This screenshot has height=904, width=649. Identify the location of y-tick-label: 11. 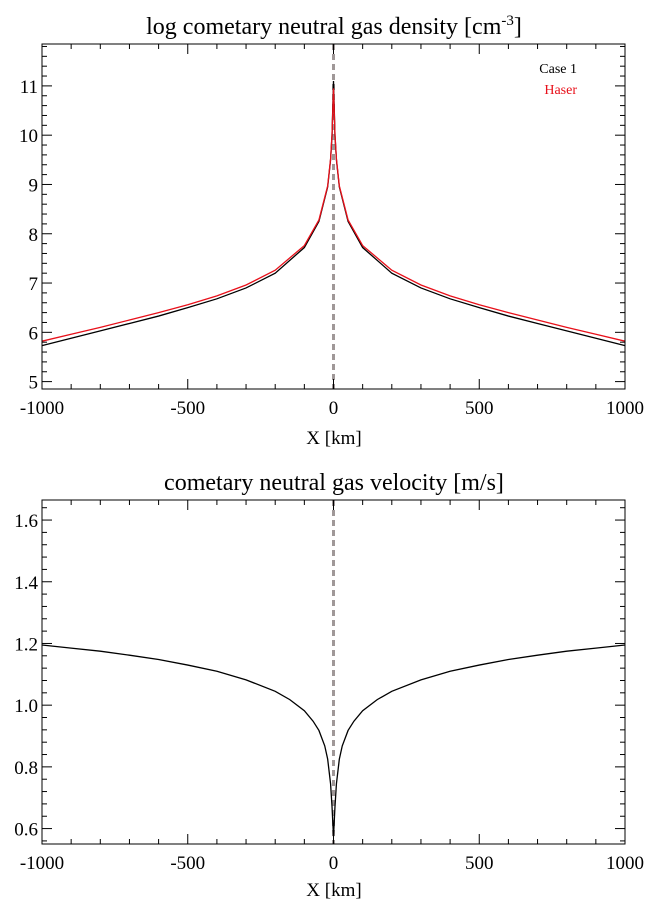
(29, 87).